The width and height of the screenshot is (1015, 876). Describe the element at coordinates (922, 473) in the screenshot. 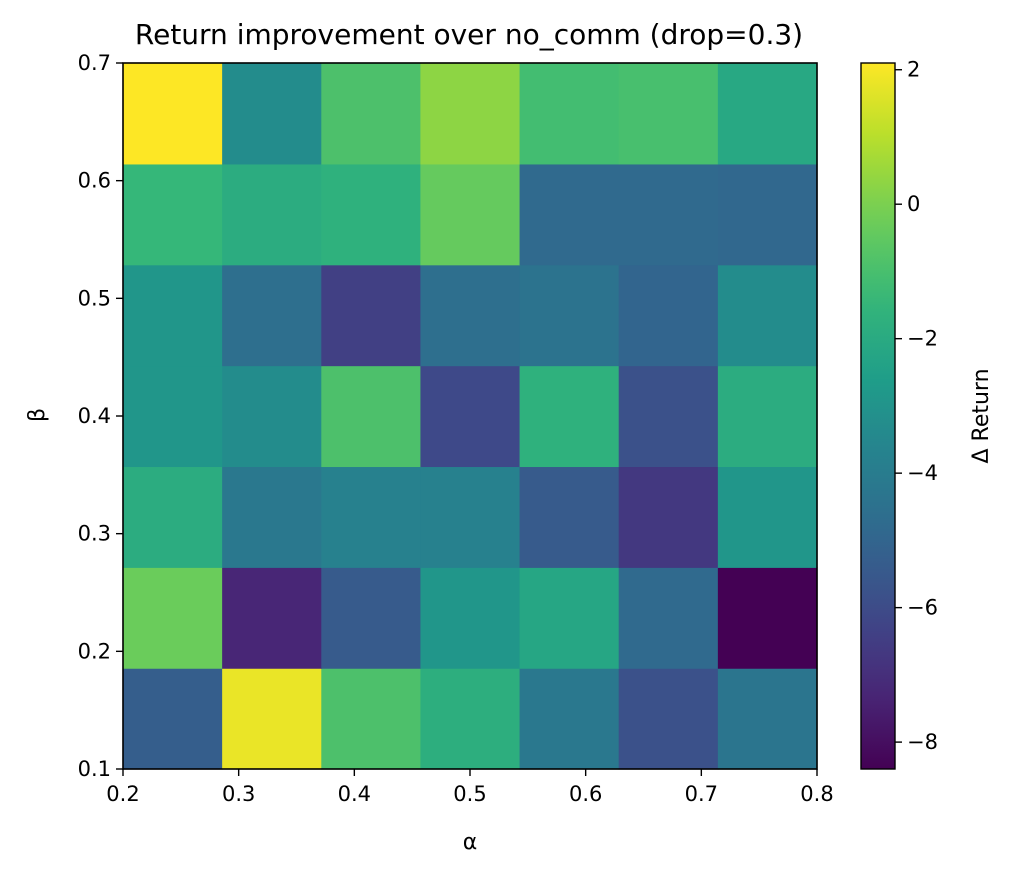

I see `colorbar-tick-label: −4` at that location.